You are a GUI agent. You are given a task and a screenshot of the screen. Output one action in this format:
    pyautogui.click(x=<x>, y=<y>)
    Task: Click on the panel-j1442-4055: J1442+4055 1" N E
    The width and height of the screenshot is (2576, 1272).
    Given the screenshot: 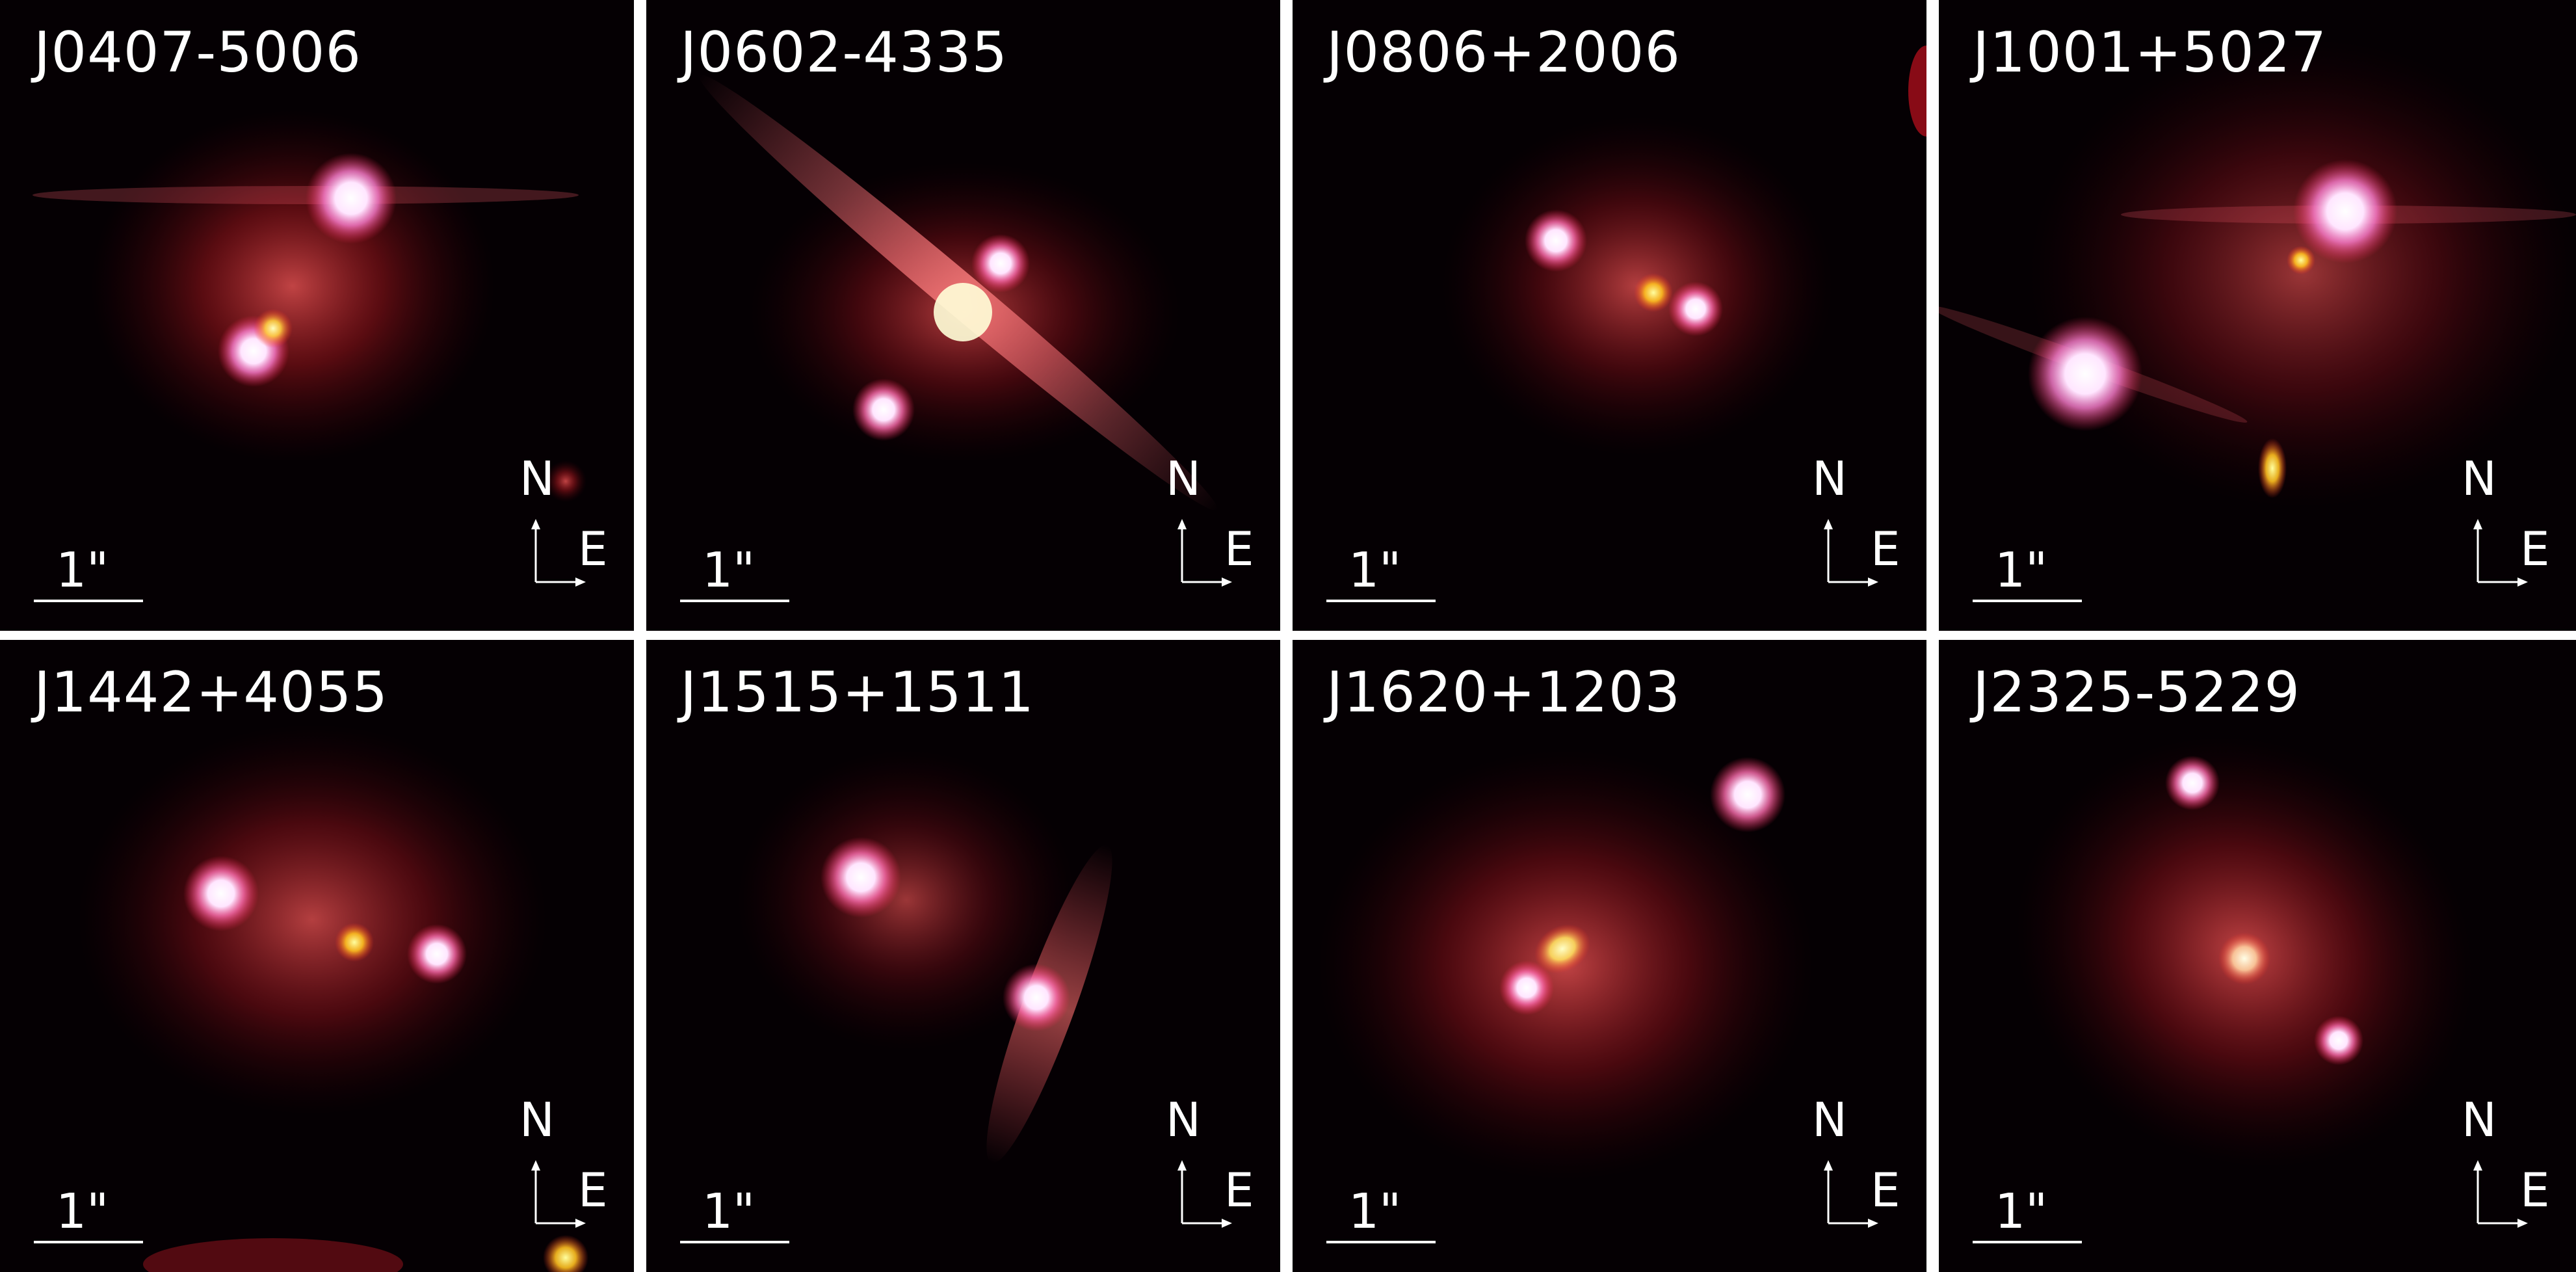 What is the action you would take?
    pyautogui.click(x=317, y=956)
    